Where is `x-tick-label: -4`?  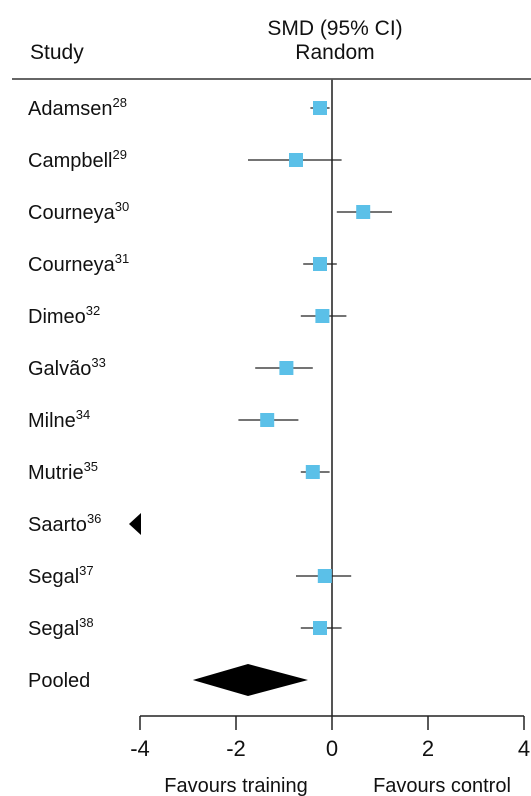 x-tick-label: -4 is located at coordinates (140, 748).